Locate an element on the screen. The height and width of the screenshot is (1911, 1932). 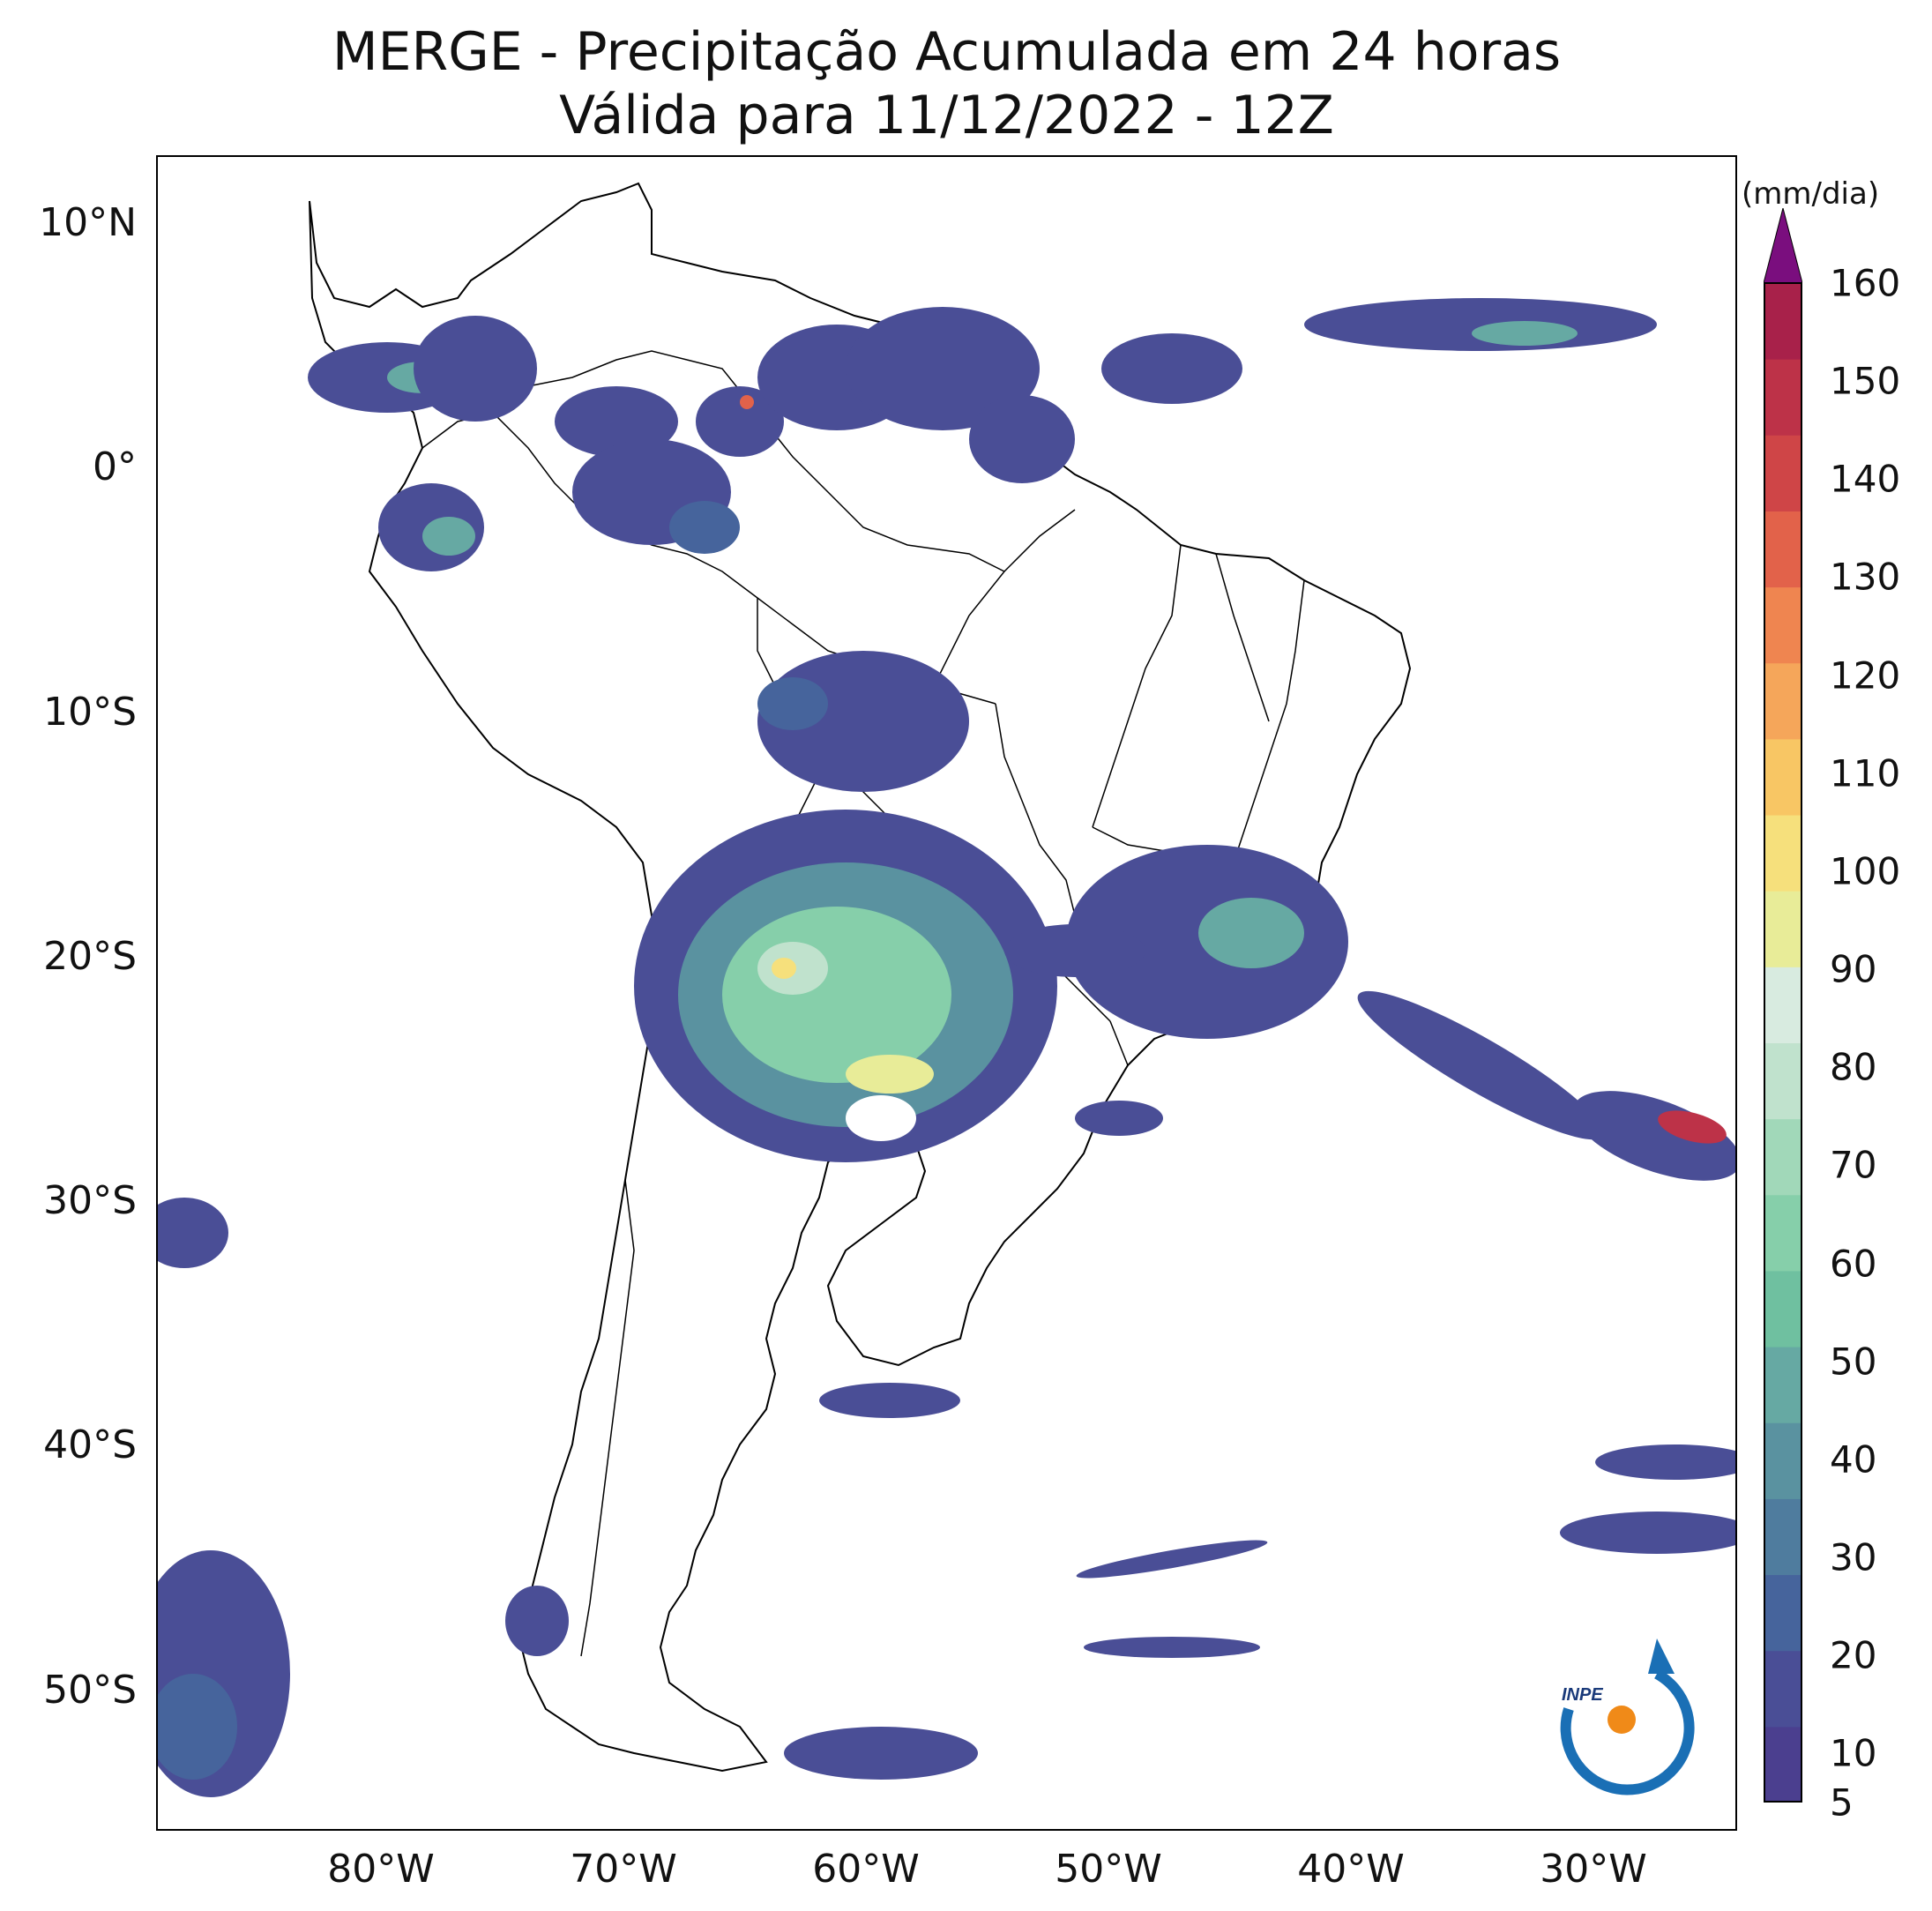
lat-label-40s: 40°S is located at coordinates (90, 1444).